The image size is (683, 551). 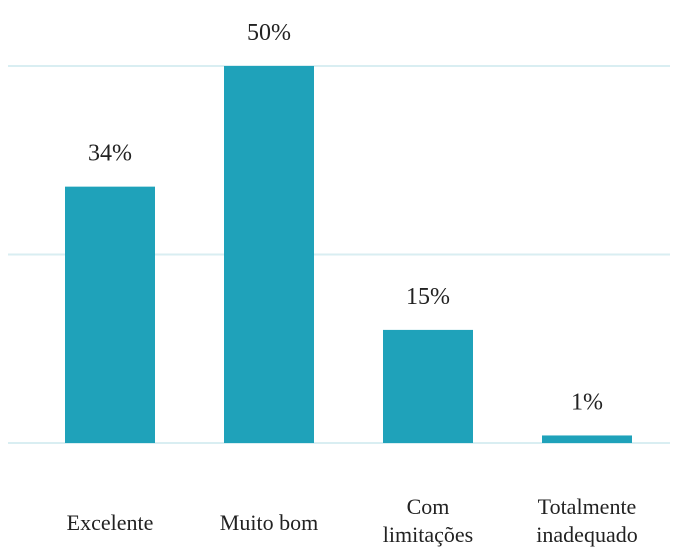 What do you see at coordinates (110, 522) in the screenshot?
I see `category-label: Excelente` at bounding box center [110, 522].